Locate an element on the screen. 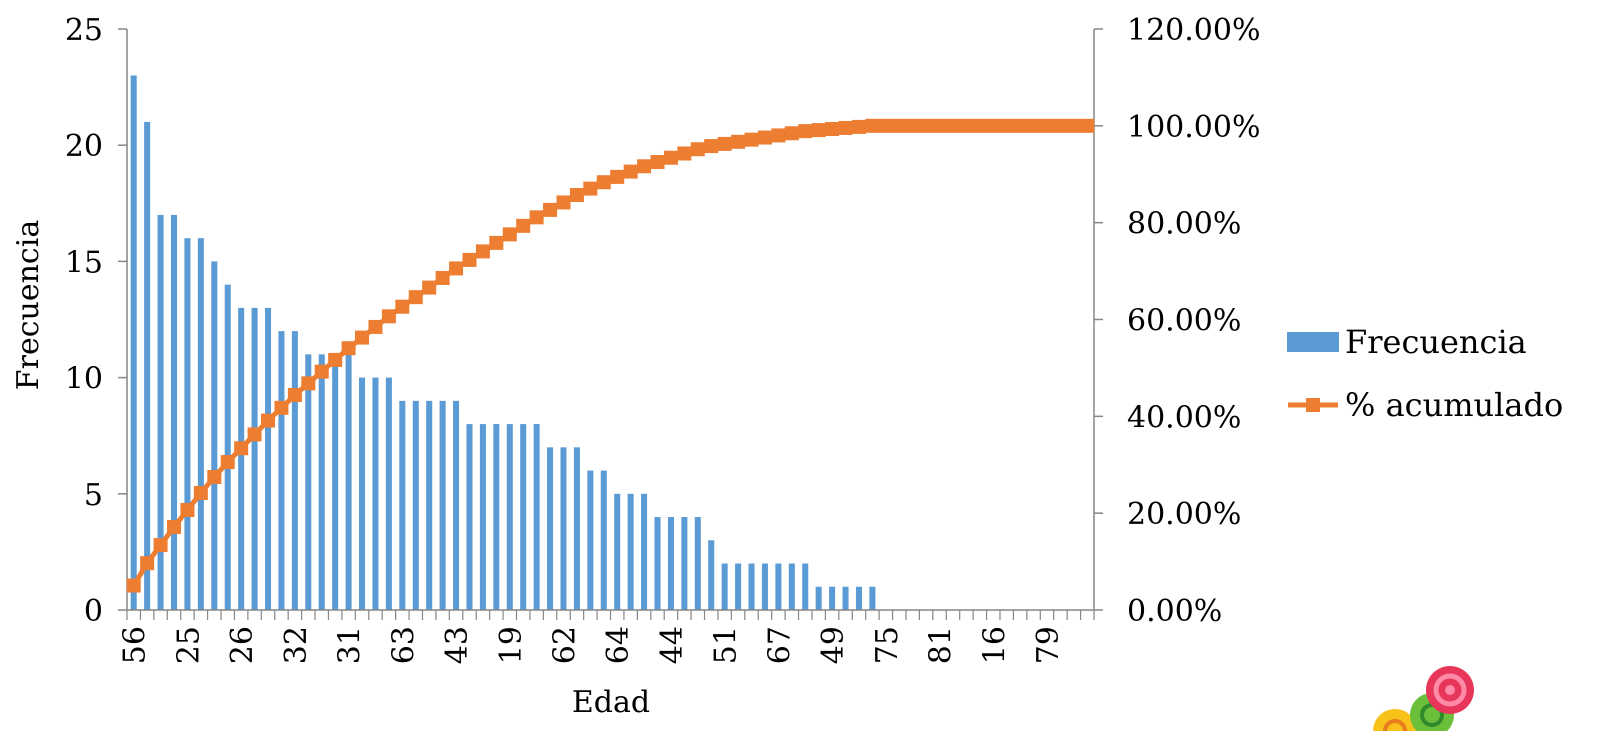 The width and height of the screenshot is (1600, 736). x-tick-label: 75 is located at coordinates (887, 645).